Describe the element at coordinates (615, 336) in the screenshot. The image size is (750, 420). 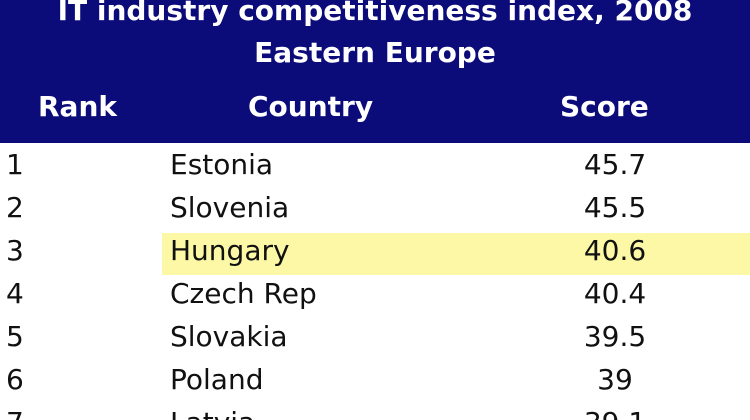
I see `score-cell: 39.5` at that location.